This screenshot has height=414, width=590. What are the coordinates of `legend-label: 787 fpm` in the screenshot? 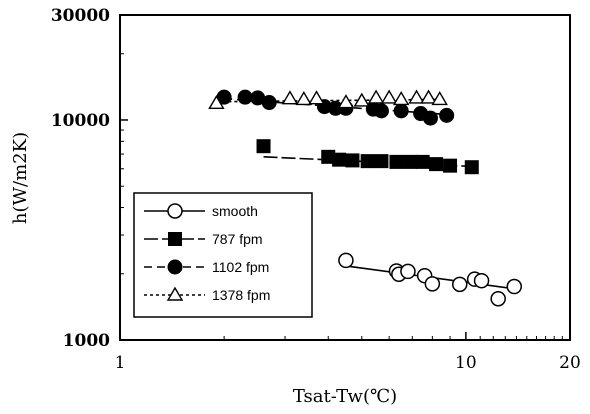 It's located at (237, 239).